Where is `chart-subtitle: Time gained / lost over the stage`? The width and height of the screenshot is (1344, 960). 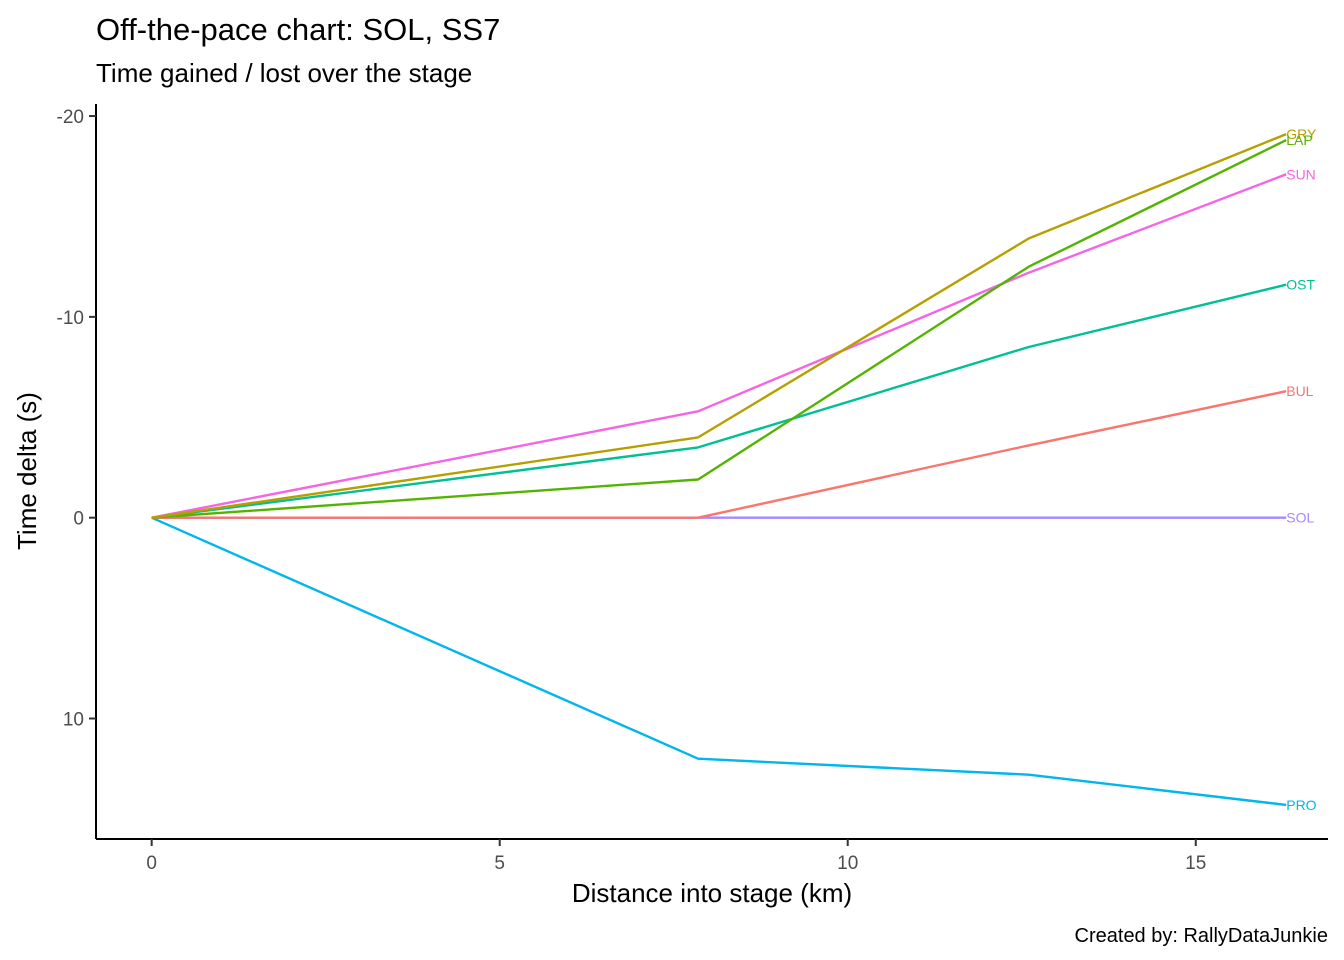 chart-subtitle: Time gained / lost over the stage is located at coordinates (284, 73).